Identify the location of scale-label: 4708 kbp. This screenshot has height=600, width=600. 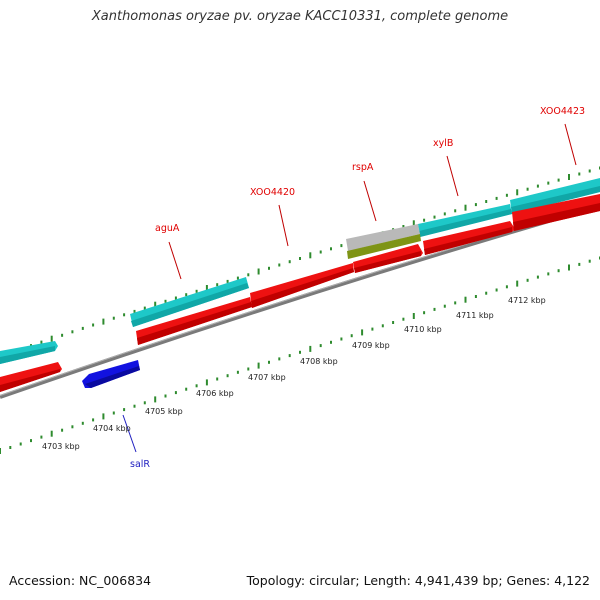
(319, 361).